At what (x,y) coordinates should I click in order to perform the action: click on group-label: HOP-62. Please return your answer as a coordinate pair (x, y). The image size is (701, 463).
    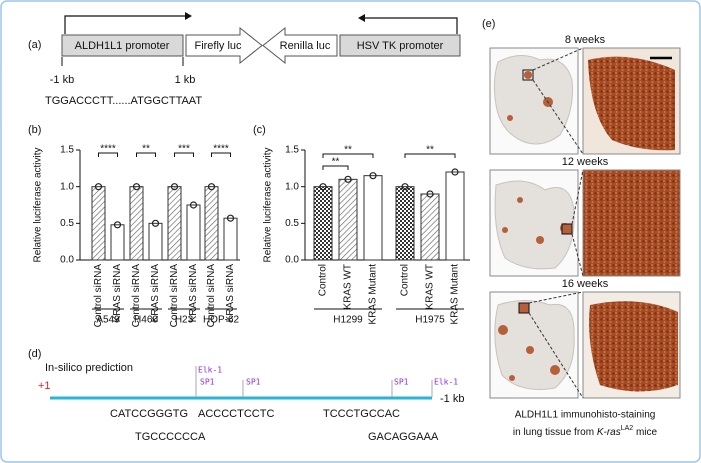
    Looking at the image, I should click on (221, 320).